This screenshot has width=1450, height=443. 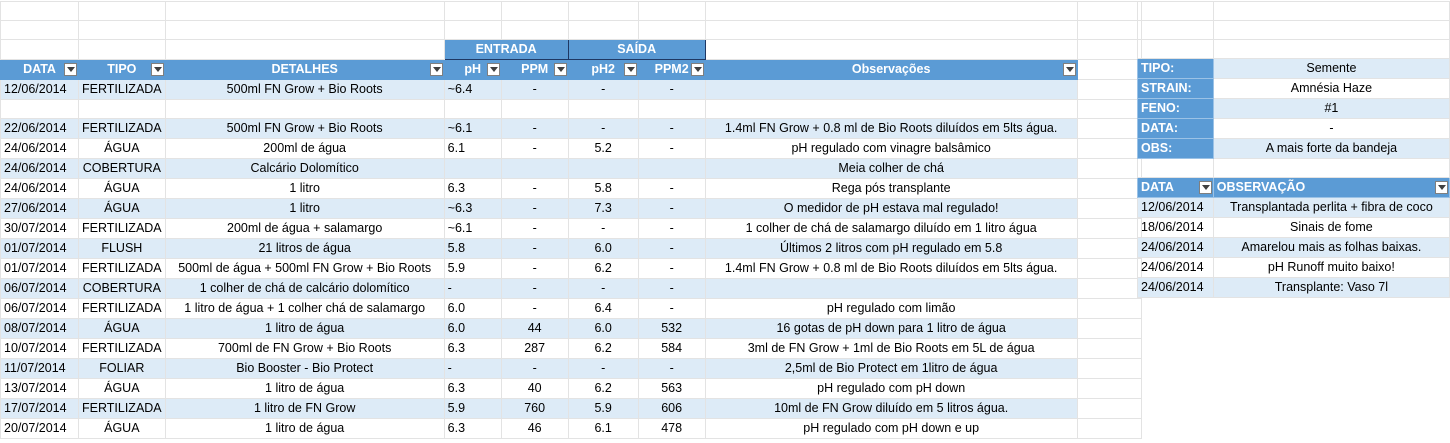 What do you see at coordinates (39, 128) in the screenshot?
I see `cell-data: 22/06/2014` at bounding box center [39, 128].